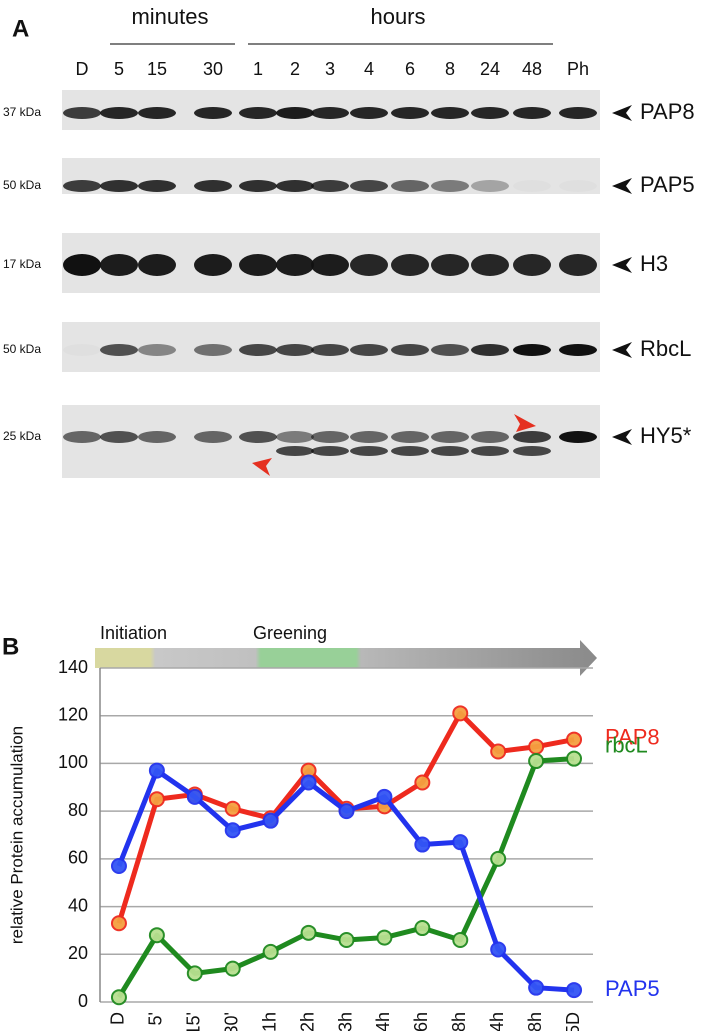 Image resolution: width=709 pixels, height=1031 pixels. I want to click on kda-label: 17 kDa, so click(22, 264).